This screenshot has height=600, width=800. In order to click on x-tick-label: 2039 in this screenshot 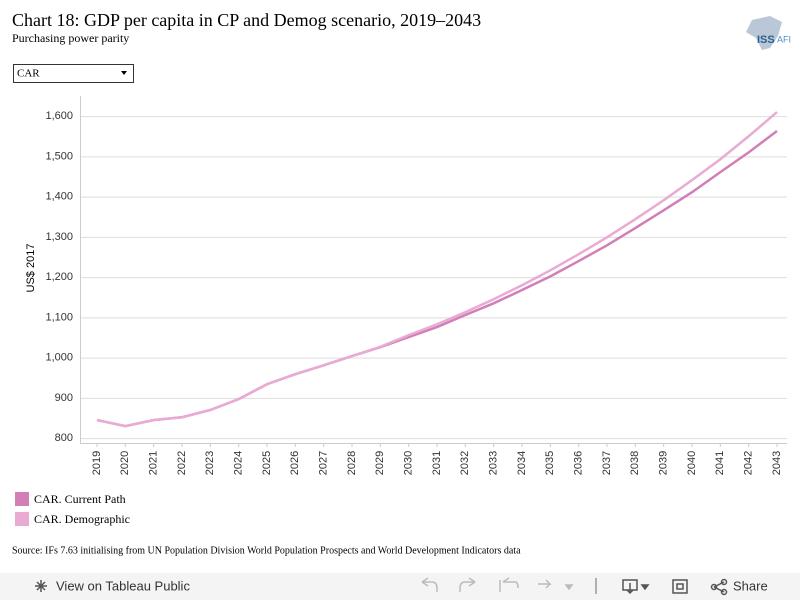, I will do `click(664, 463)`.